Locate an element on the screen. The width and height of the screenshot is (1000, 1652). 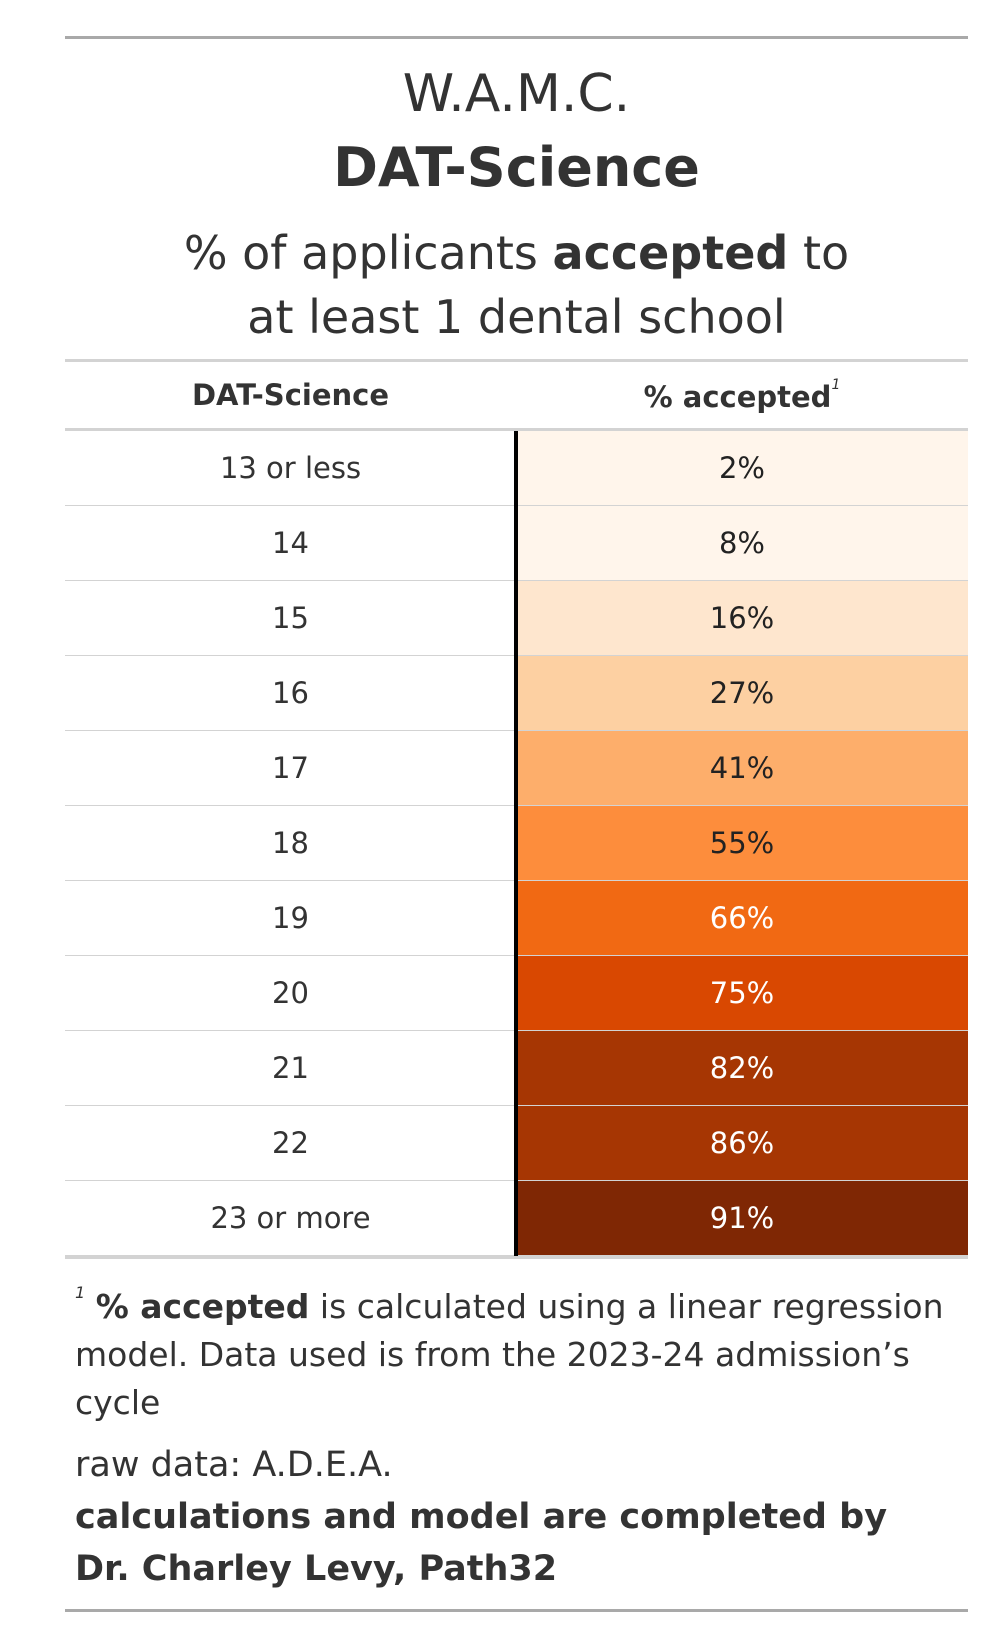
table-row: 19 66% is located at coordinates (516, 918).